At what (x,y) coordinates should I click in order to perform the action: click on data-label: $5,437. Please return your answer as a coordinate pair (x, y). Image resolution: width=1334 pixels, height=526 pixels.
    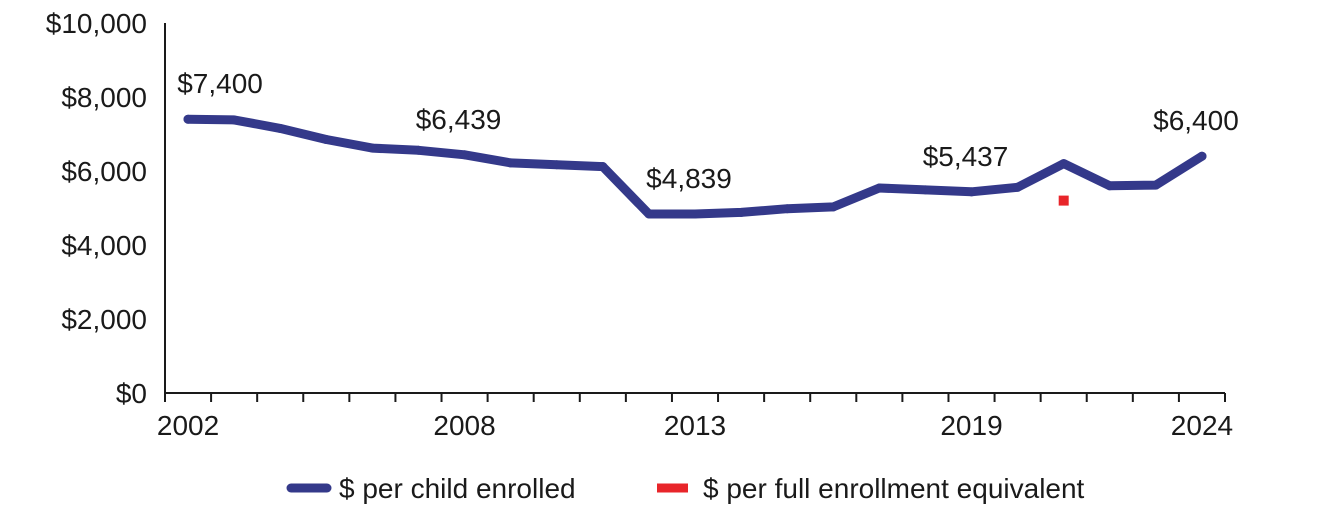
    Looking at the image, I should click on (966, 156).